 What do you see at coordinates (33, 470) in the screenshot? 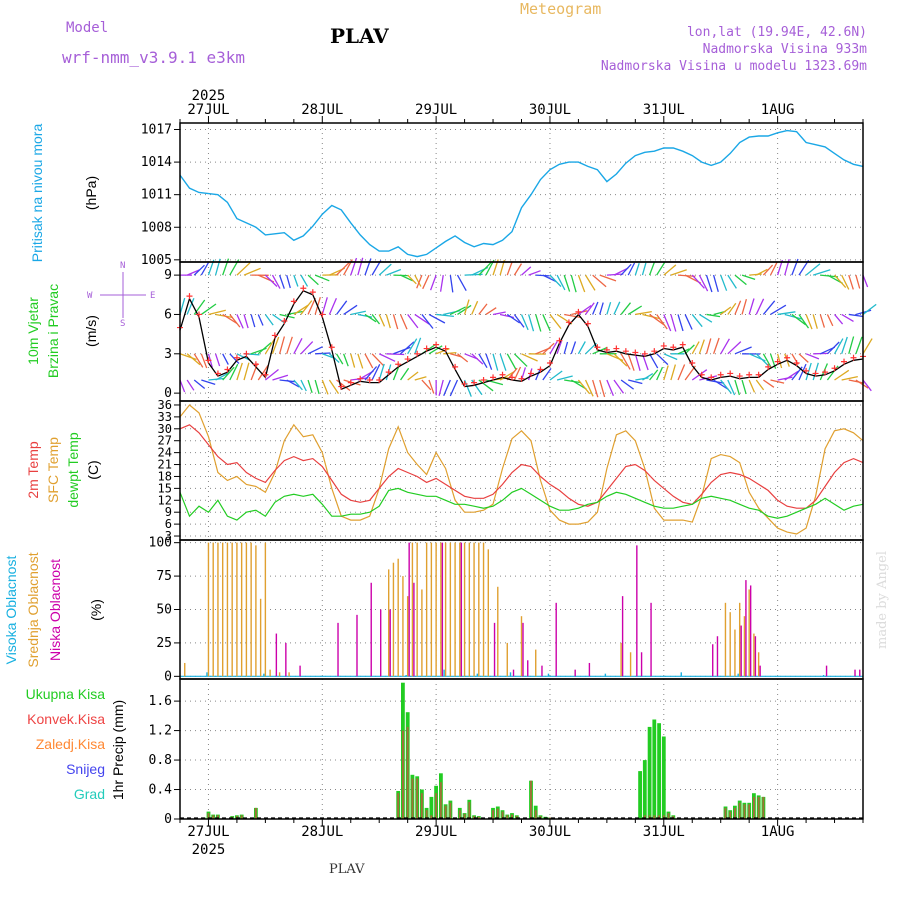
I see `t2m-panel-label: 2m Temp` at bounding box center [33, 470].